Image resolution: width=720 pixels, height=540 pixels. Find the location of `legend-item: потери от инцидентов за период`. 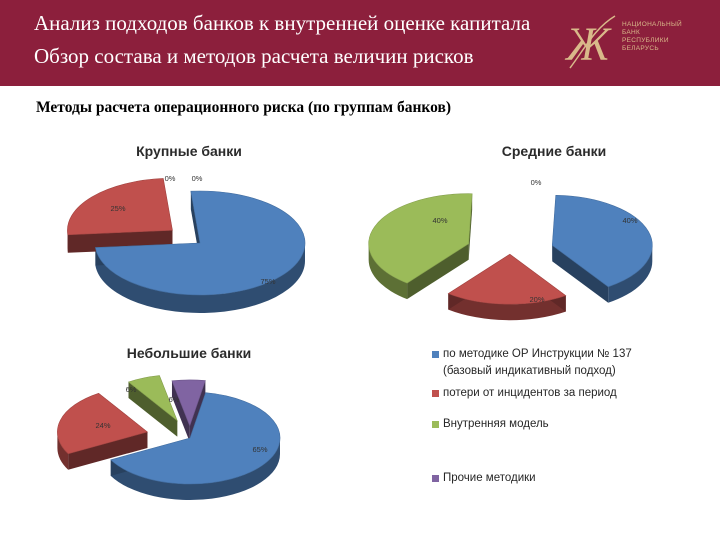

legend-item: потери от инцидентов за период is located at coordinates (542, 393).